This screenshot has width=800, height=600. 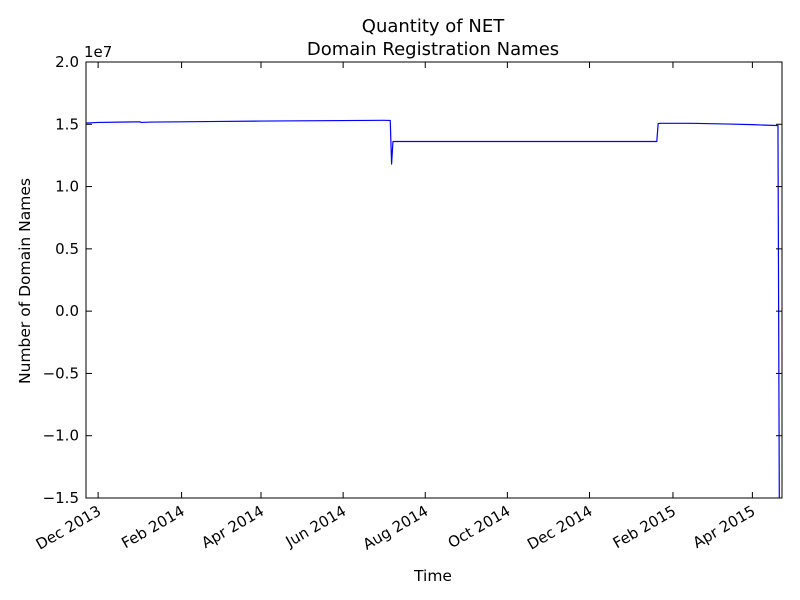 What do you see at coordinates (98, 52) in the screenshot?
I see `y-axis-offset-label: 1e7` at bounding box center [98, 52].